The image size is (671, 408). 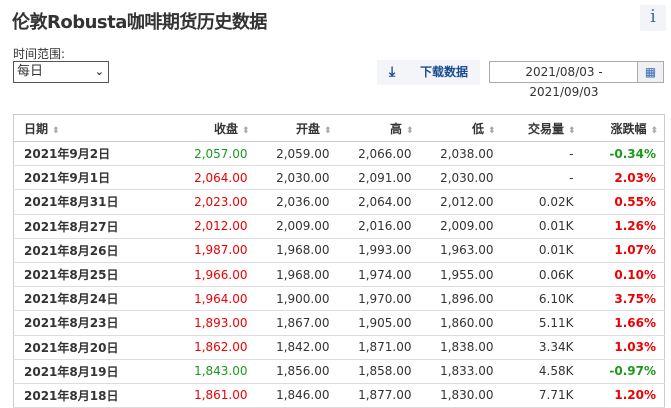 What do you see at coordinates (307, 128) in the screenshot?
I see `column-label: 开盘` at bounding box center [307, 128].